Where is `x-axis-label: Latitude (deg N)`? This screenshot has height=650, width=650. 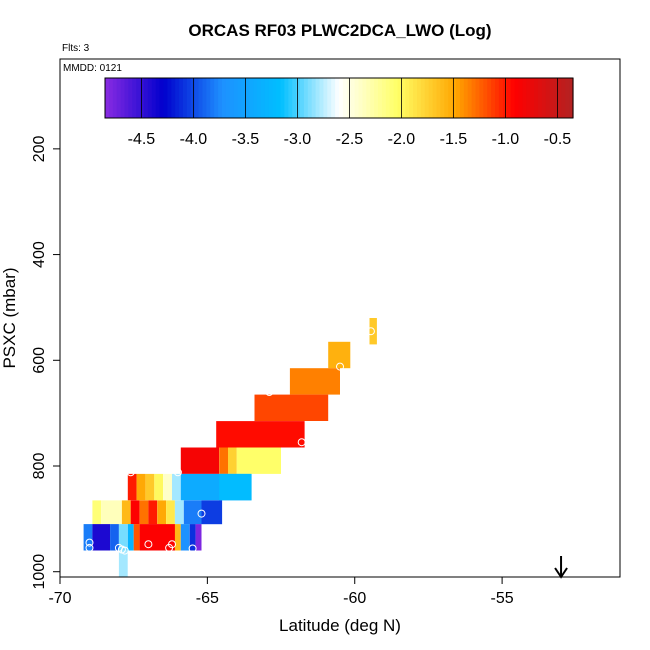
x-axis-label: Latitude (deg N) is located at coordinates (340, 625).